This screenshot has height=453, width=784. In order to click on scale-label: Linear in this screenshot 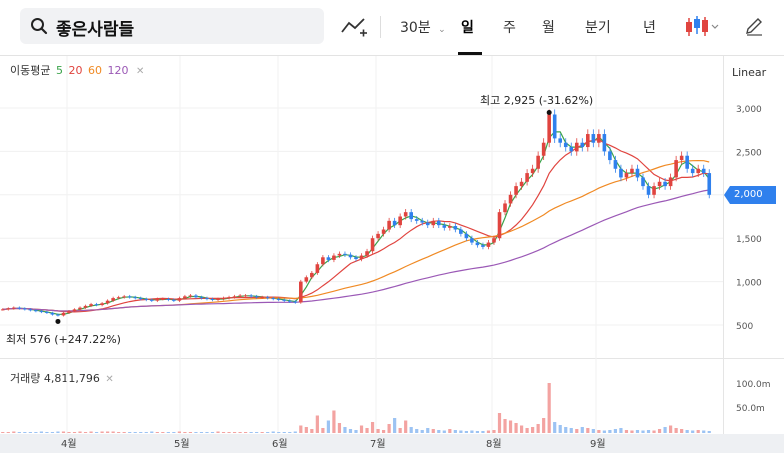, I will do `click(749, 72)`.